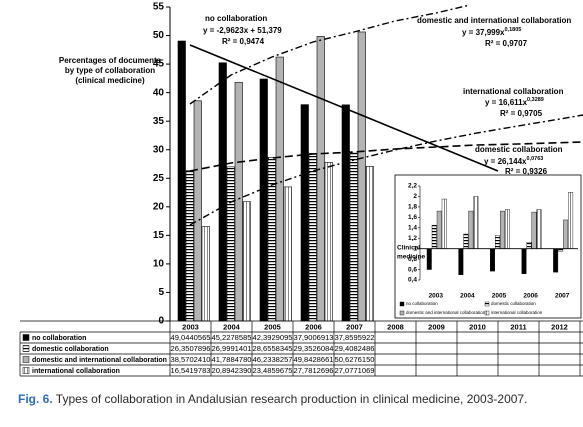 The height and width of the screenshot is (427, 583). Describe the element at coordinates (273, 360) in the screenshot. I see `table-cell: 46,2338257` at that location.